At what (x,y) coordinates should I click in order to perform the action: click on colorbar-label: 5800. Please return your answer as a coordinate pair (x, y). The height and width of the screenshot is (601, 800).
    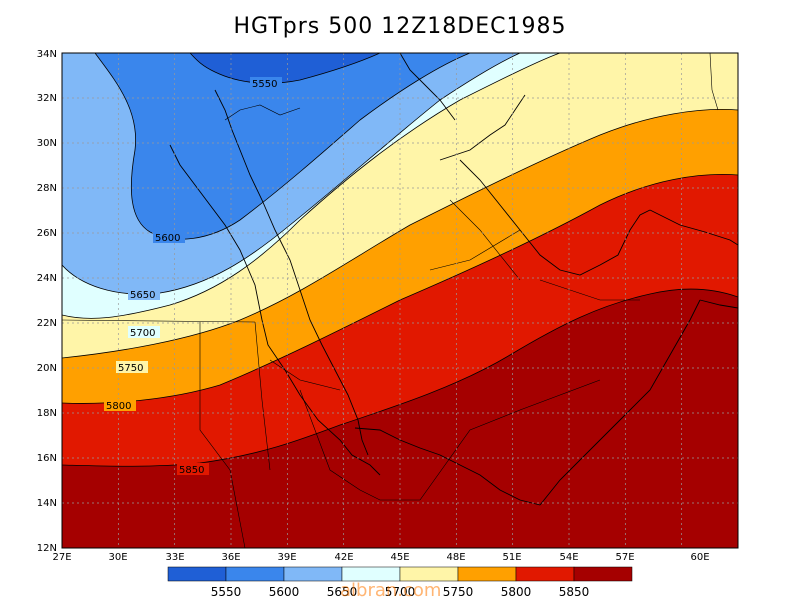
    Looking at the image, I should click on (516, 592).